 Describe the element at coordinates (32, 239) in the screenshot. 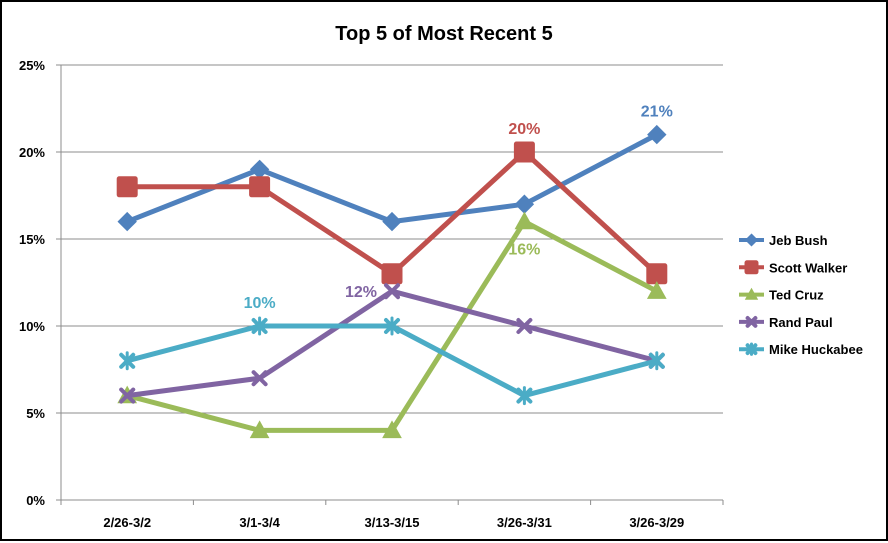

I see `y-tick-label: 15%` at that location.